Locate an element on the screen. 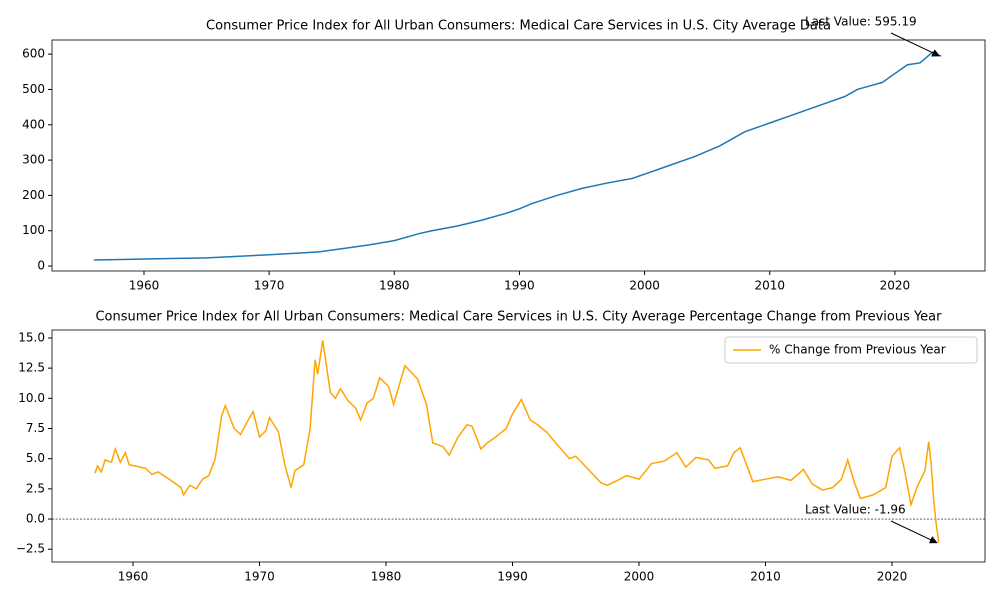 This screenshot has width=1000, height=600. y-tick-label: 200 is located at coordinates (33, 195).